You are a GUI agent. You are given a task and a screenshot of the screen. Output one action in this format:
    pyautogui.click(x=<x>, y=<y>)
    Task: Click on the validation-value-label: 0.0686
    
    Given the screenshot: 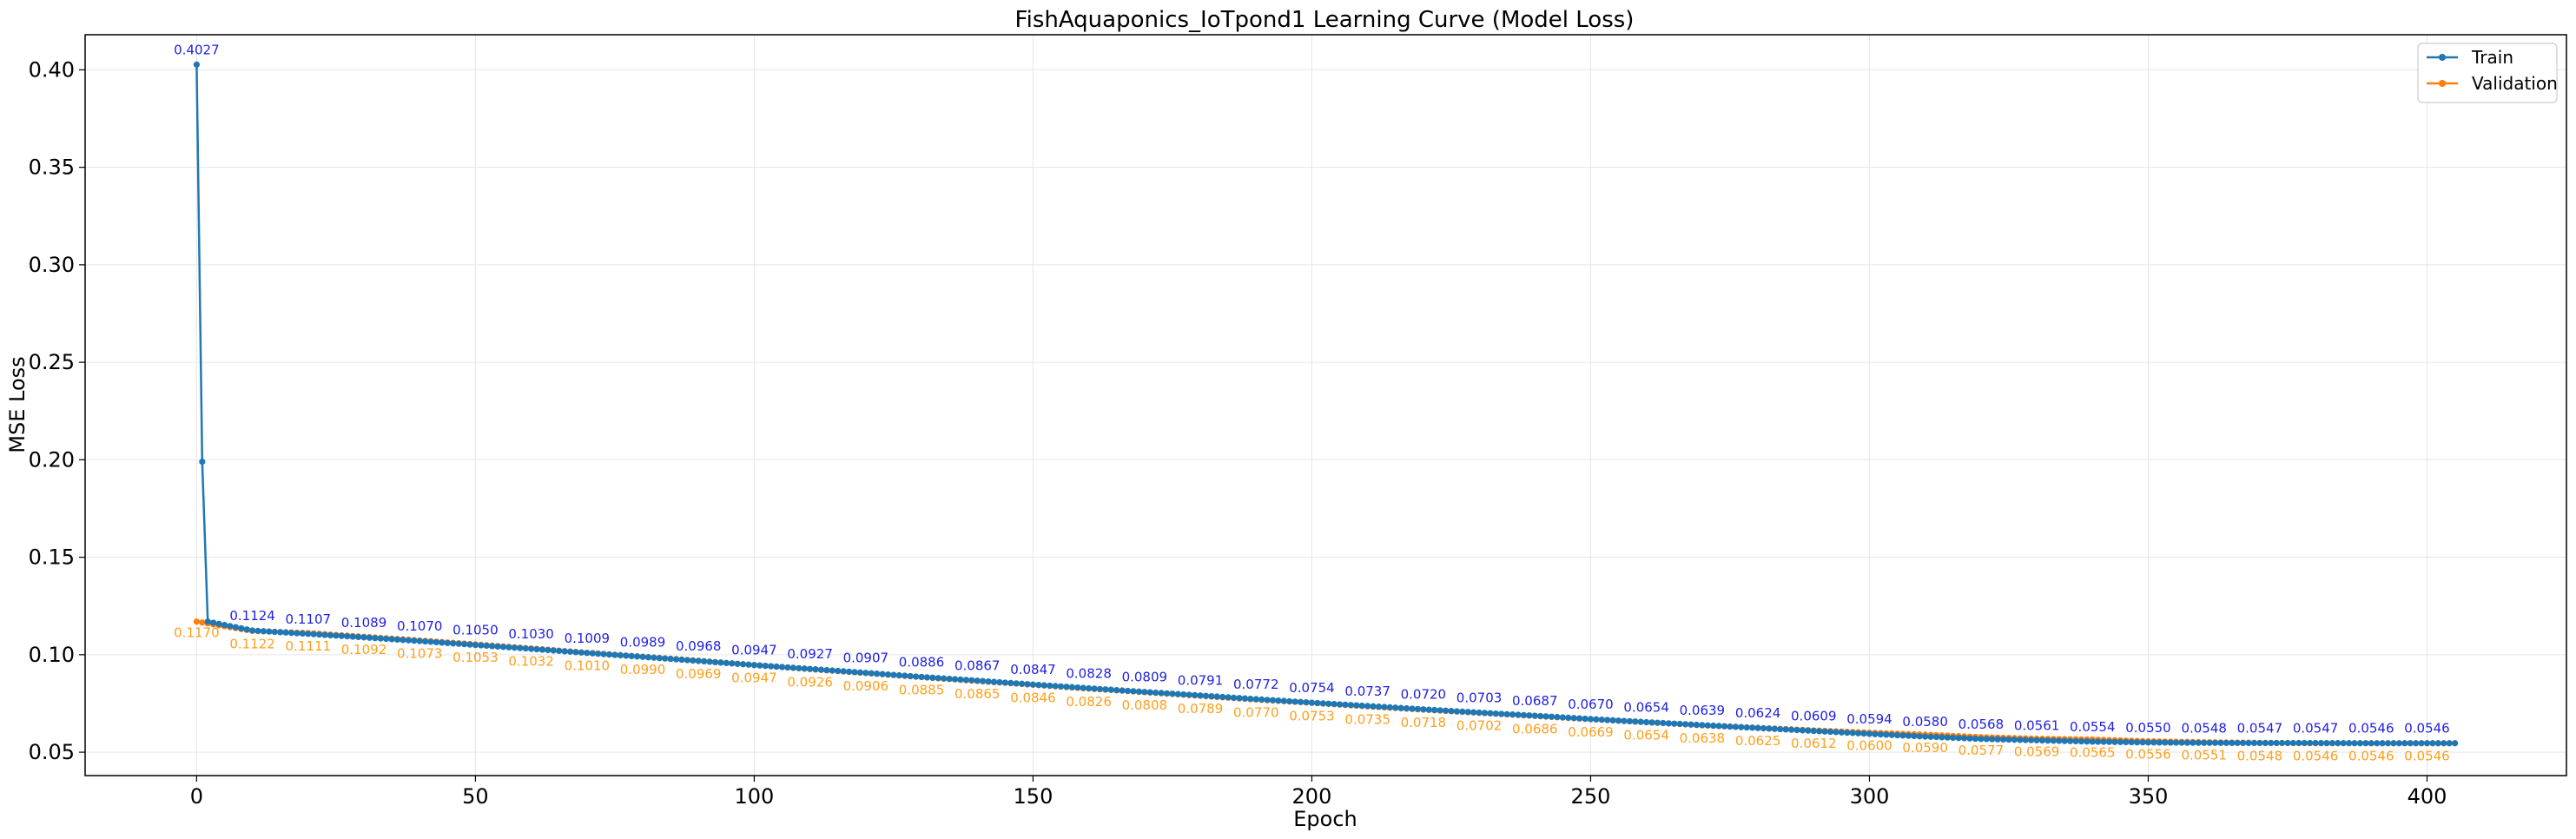 What is the action you would take?
    pyautogui.click(x=1535, y=729)
    